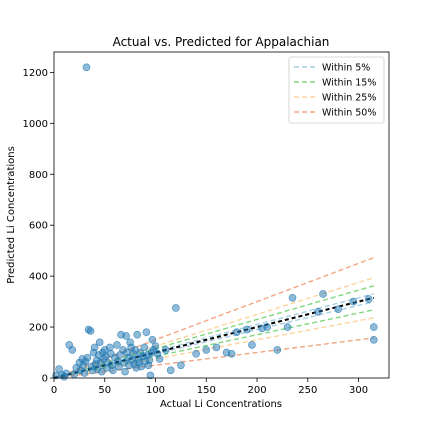 The height and width of the screenshot is (432, 432). Describe the element at coordinates (35, 73) in the screenshot. I see `y-tick-label: 1200` at that location.